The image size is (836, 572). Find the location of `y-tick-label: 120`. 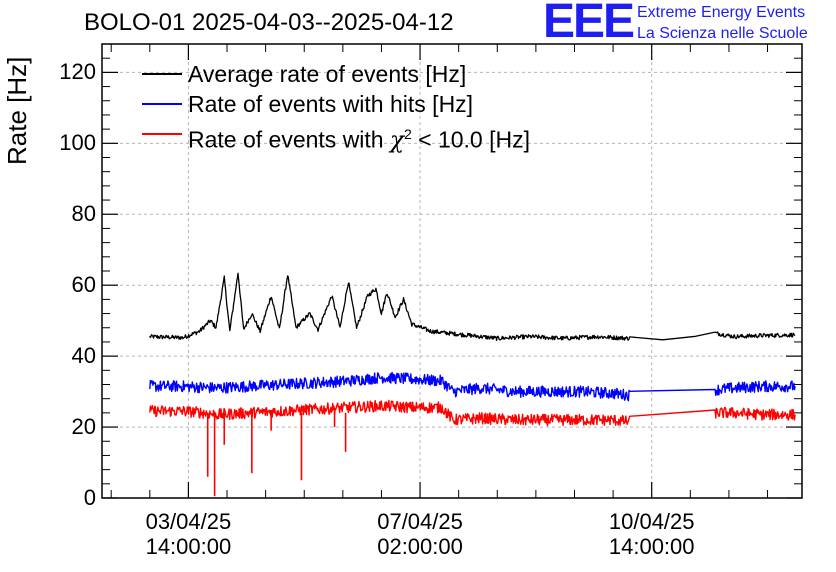

y-tick-label: 120 is located at coordinates (77, 72).